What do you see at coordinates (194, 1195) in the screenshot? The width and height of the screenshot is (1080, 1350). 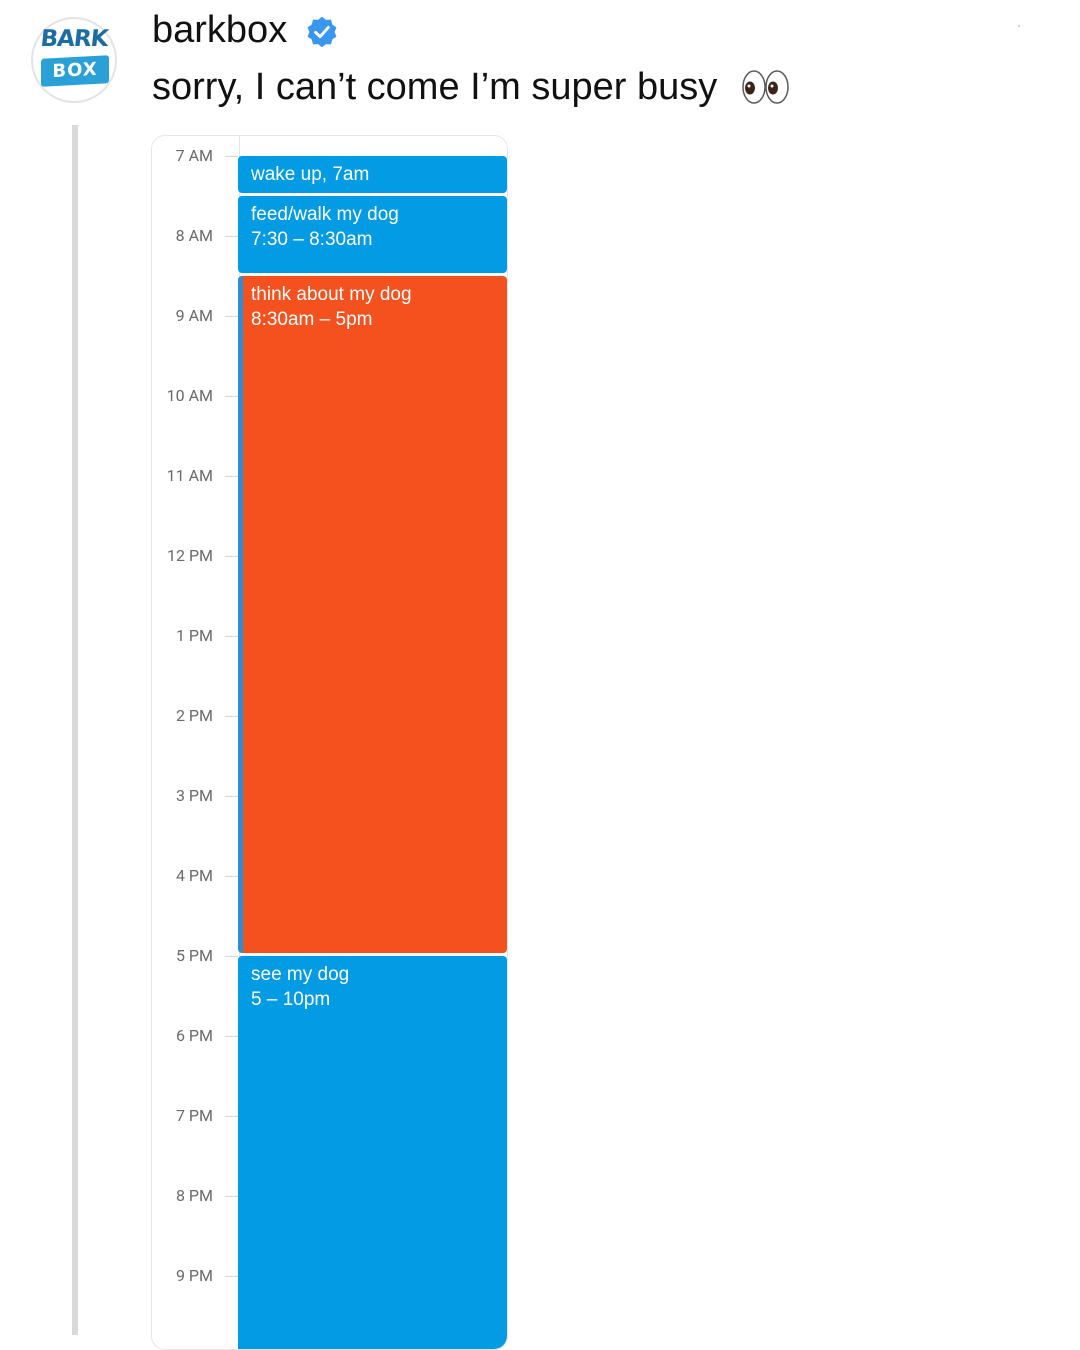 I see `hour-label: 8 PM` at bounding box center [194, 1195].